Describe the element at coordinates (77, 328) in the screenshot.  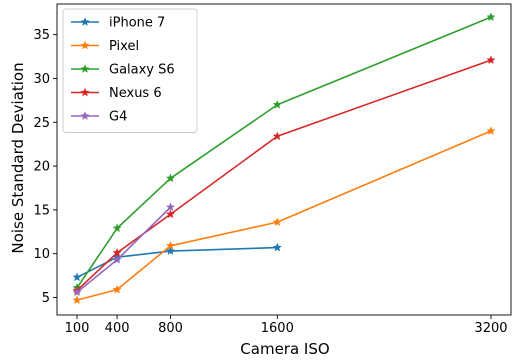
I see `x-tick-label: 100` at that location.